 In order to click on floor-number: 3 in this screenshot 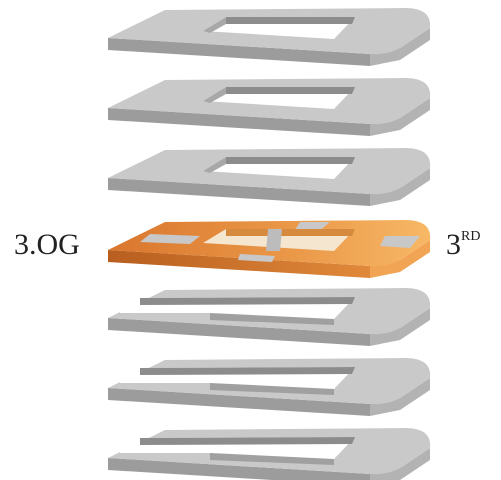, I will do `click(453, 244)`.